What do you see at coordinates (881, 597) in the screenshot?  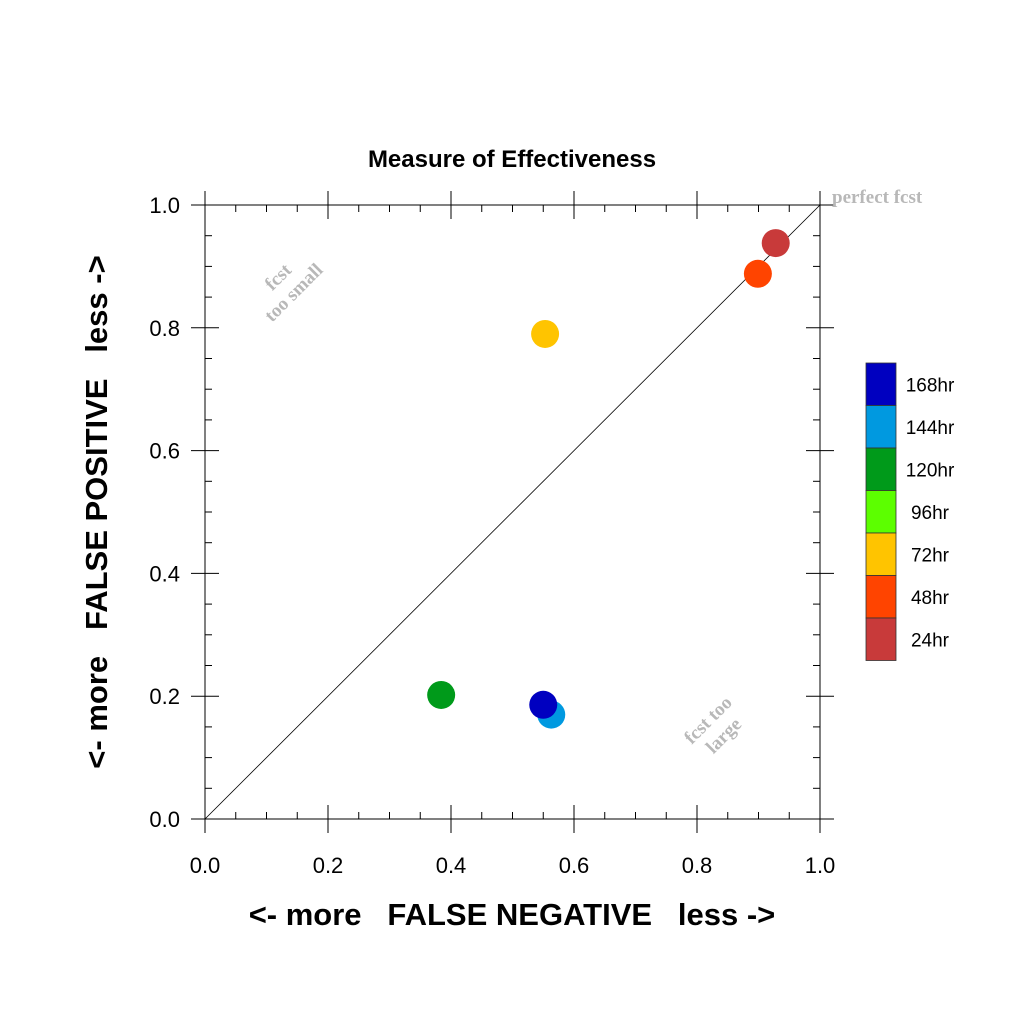 I see `legend-swatch-48hr` at bounding box center [881, 597].